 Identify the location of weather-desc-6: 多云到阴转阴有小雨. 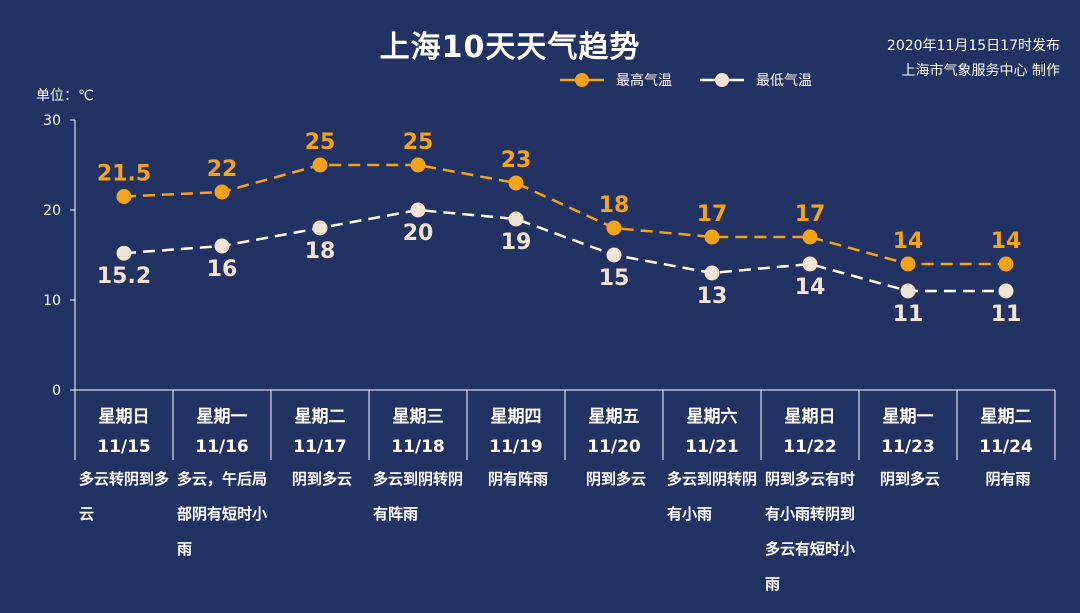
(712, 496).